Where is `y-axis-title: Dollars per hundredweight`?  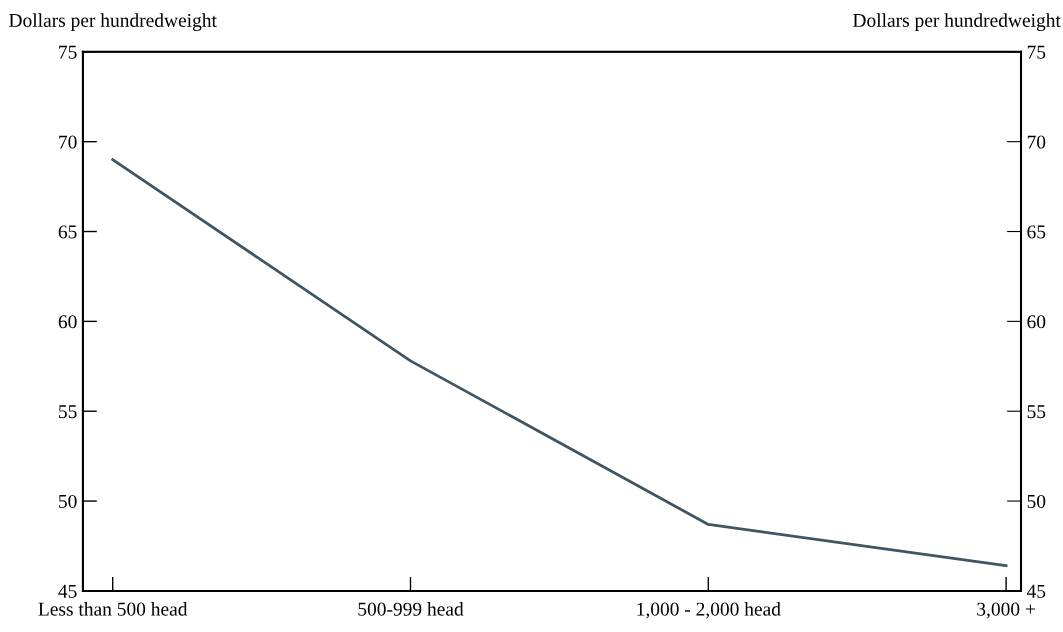
y-axis-title: Dollars per hundredweight is located at coordinates (113, 22).